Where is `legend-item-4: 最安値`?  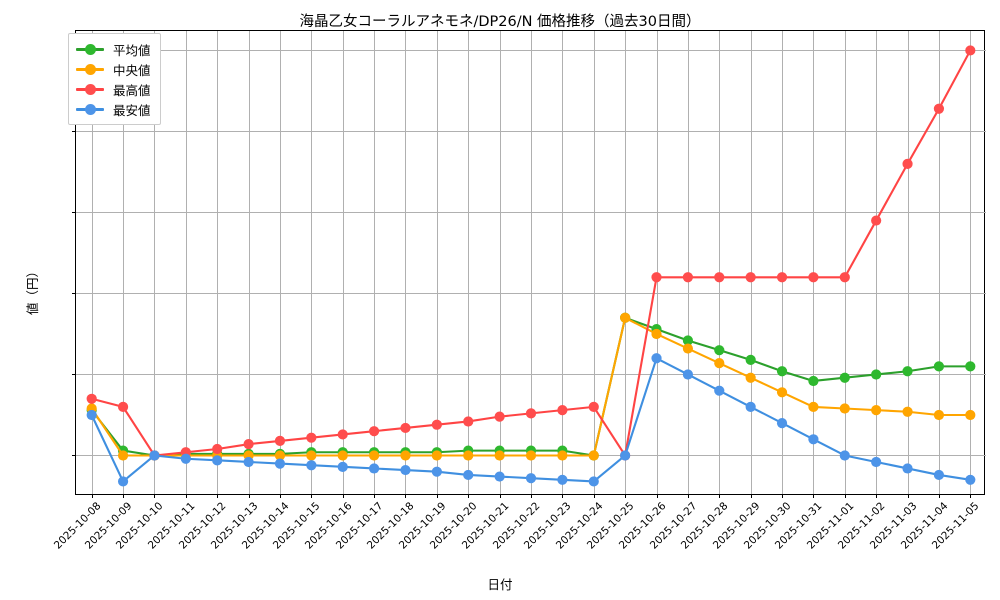
legend-item-4: 最安値 is located at coordinates (113, 109).